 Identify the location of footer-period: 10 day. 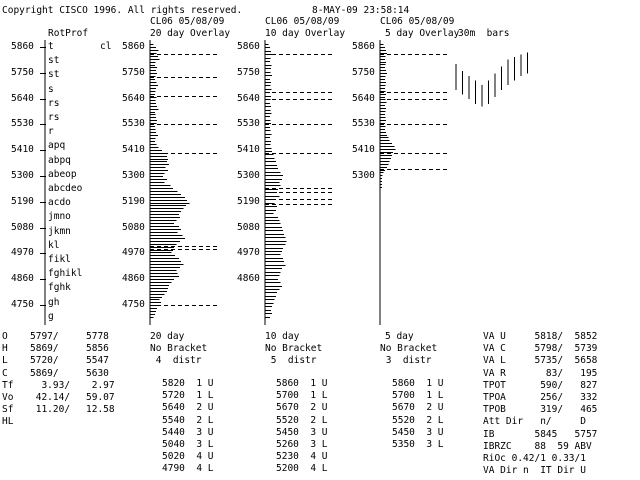
(282, 336).